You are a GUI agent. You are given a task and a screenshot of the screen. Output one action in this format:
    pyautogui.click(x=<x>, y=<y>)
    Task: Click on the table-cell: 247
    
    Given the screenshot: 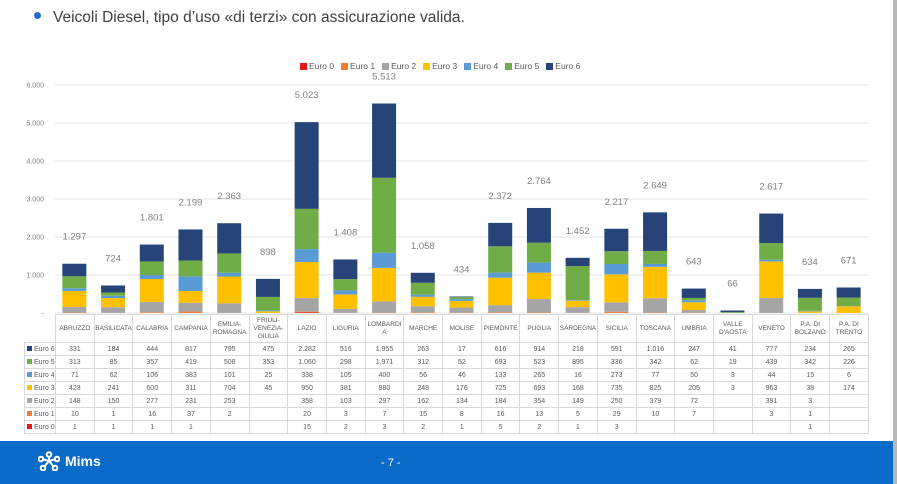 What is the action you would take?
    pyautogui.click(x=694, y=349)
    